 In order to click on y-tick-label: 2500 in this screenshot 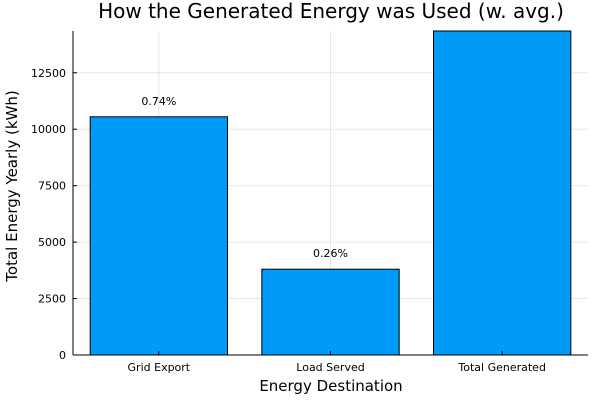, I will do `click(52, 299)`.